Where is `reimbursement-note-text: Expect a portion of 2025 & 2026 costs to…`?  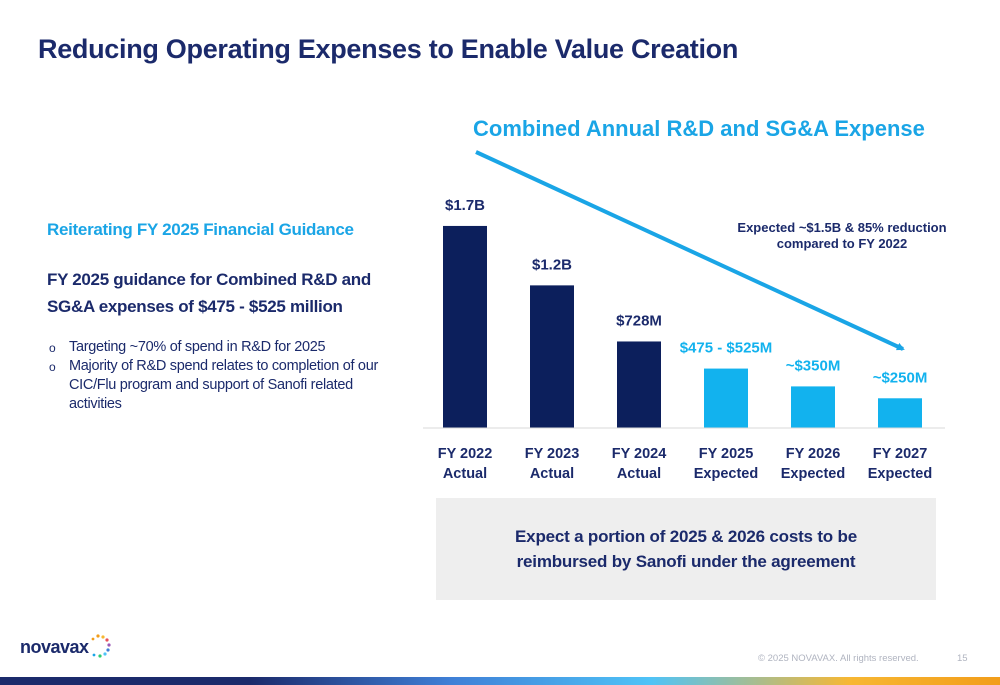
reimbursement-note-text: Expect a portion of 2025 & 2026 costs to… is located at coordinates (686, 549).